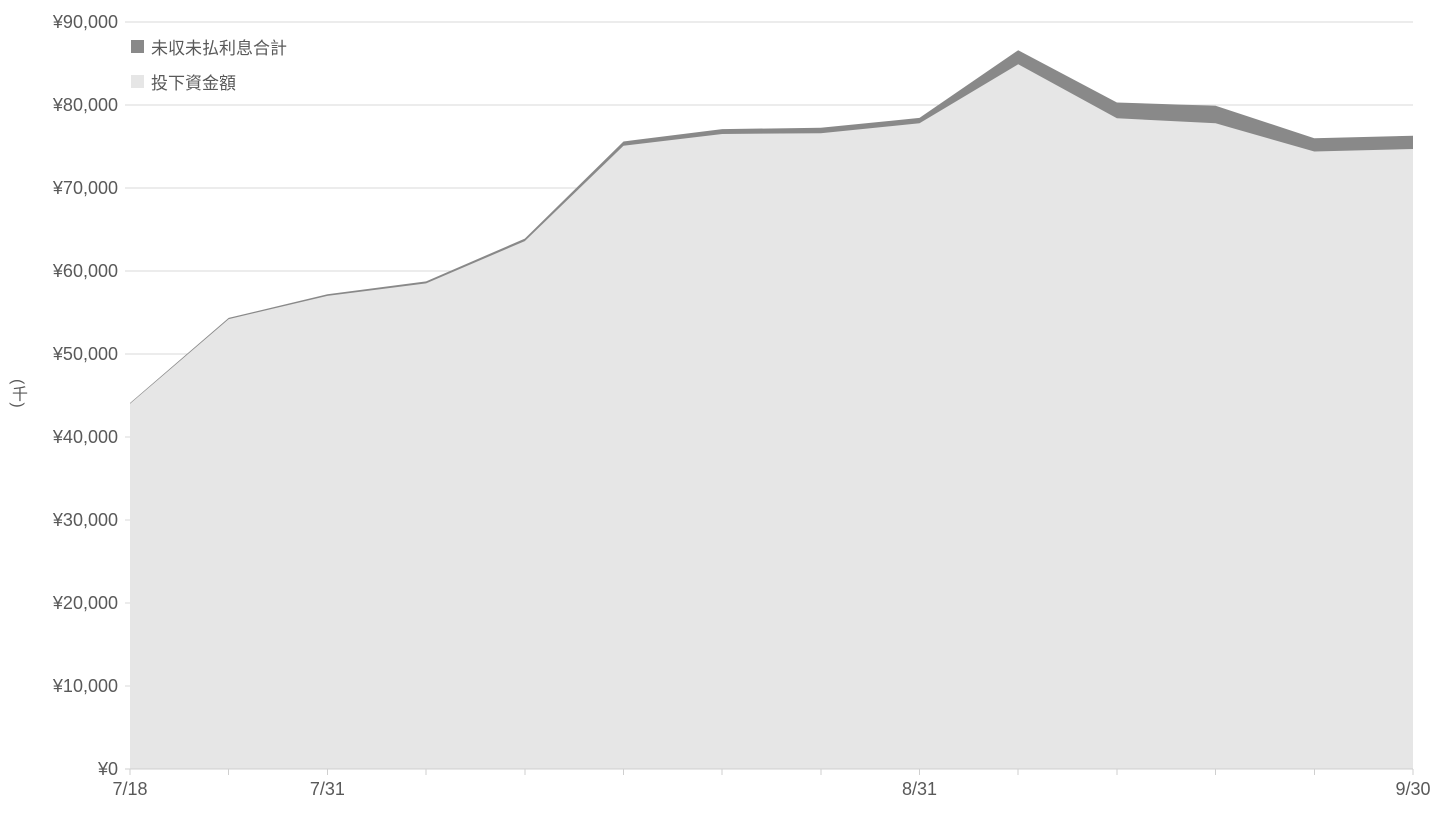 This screenshot has height=813, width=1441. What do you see at coordinates (85, 105) in the screenshot?
I see `y-axis-tick-label: ¥80,000` at bounding box center [85, 105].